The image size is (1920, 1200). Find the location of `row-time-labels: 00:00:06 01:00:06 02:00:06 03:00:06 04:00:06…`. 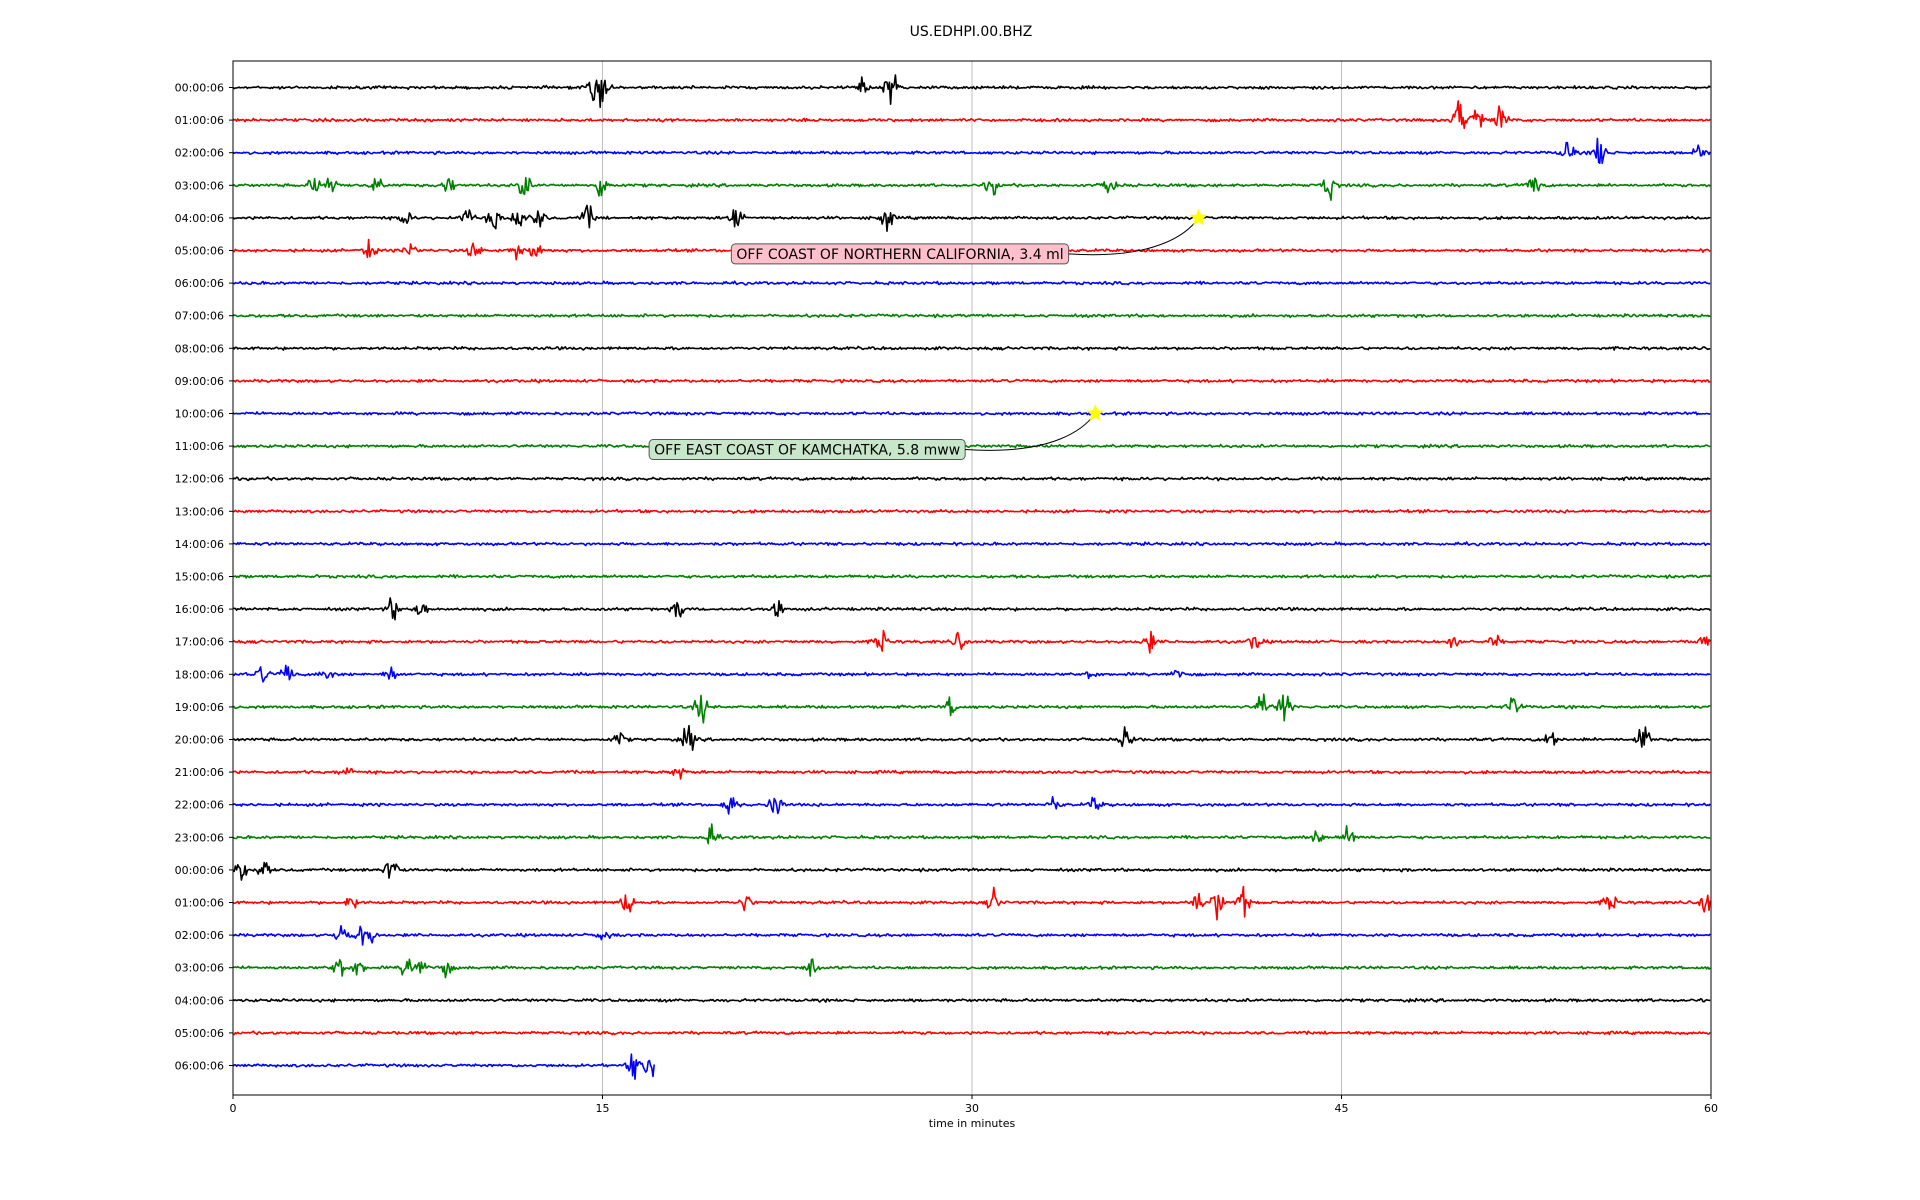

row-time-labels: 00:00:06 01:00:06 02:00:06 03:00:06 04:00:06… is located at coordinates (204, 577).